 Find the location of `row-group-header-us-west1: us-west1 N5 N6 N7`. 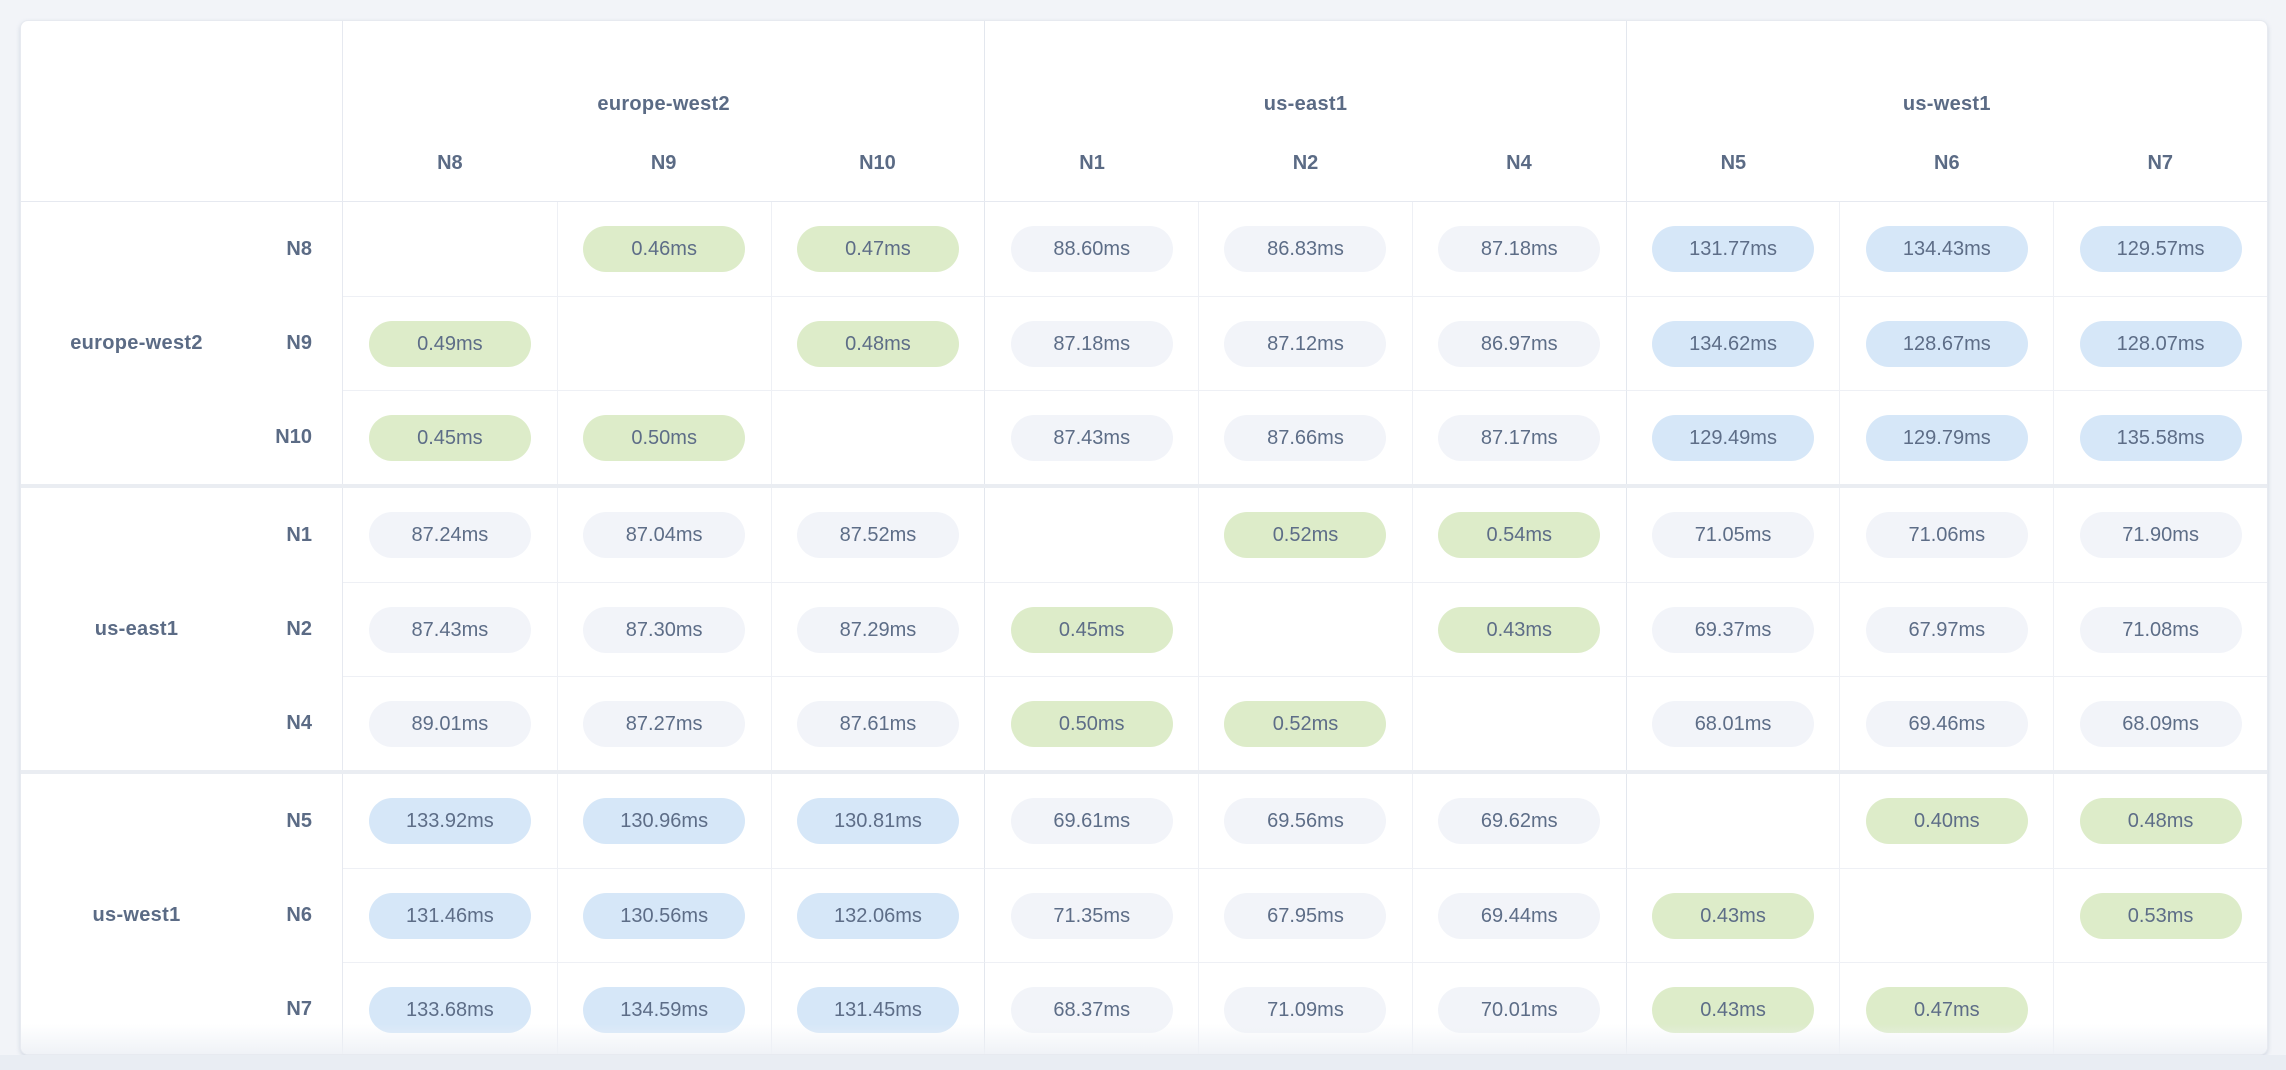

row-group-header-us-west1: us-west1 N5 N6 N7 is located at coordinates (182, 914).